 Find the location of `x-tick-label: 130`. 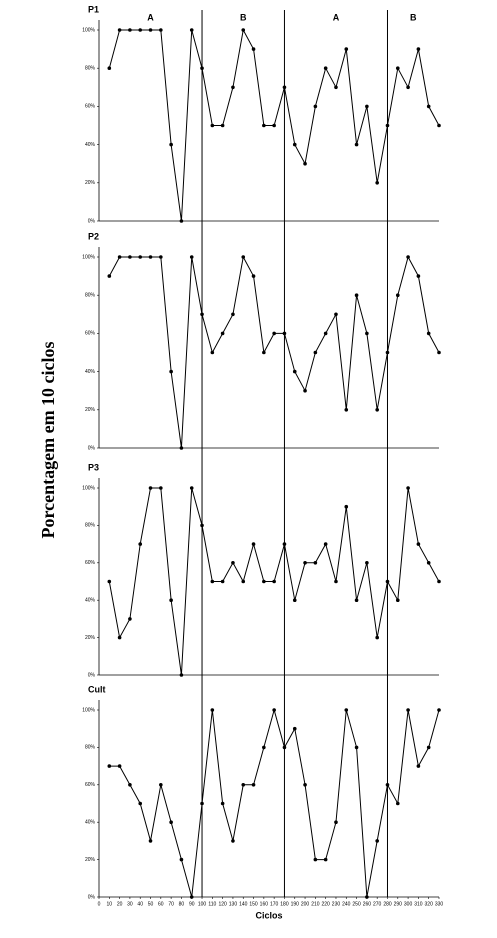

x-tick-label: 130 is located at coordinates (233, 904).